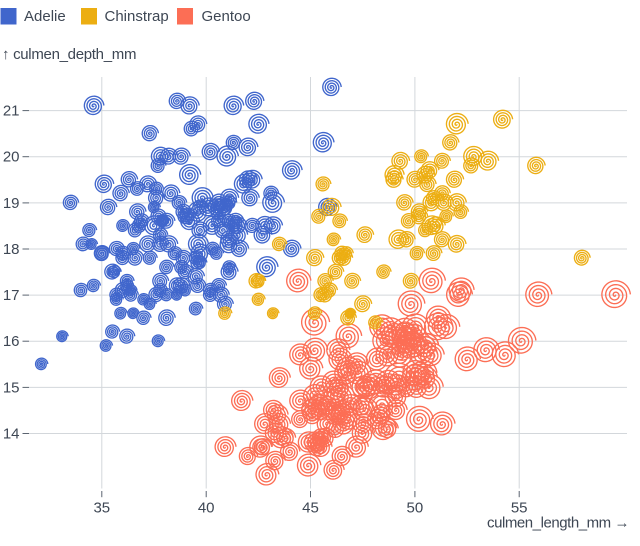 This screenshot has width=640, height=546. I want to click on svg-text: 15, so click(11, 387).